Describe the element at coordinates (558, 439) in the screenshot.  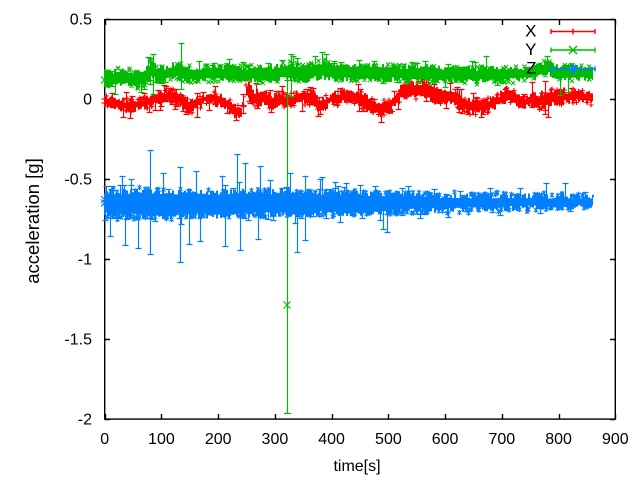
I see `svg-text: 800` at that location.